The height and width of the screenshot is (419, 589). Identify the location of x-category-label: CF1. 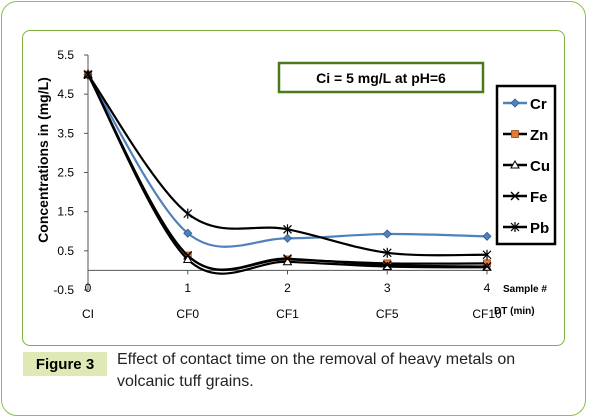
(287, 314).